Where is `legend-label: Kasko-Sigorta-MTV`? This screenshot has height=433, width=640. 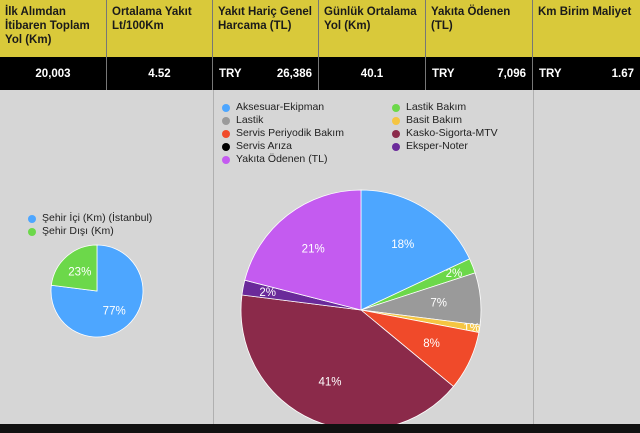 legend-label: Kasko-Sigorta-MTV is located at coordinates (452, 133).